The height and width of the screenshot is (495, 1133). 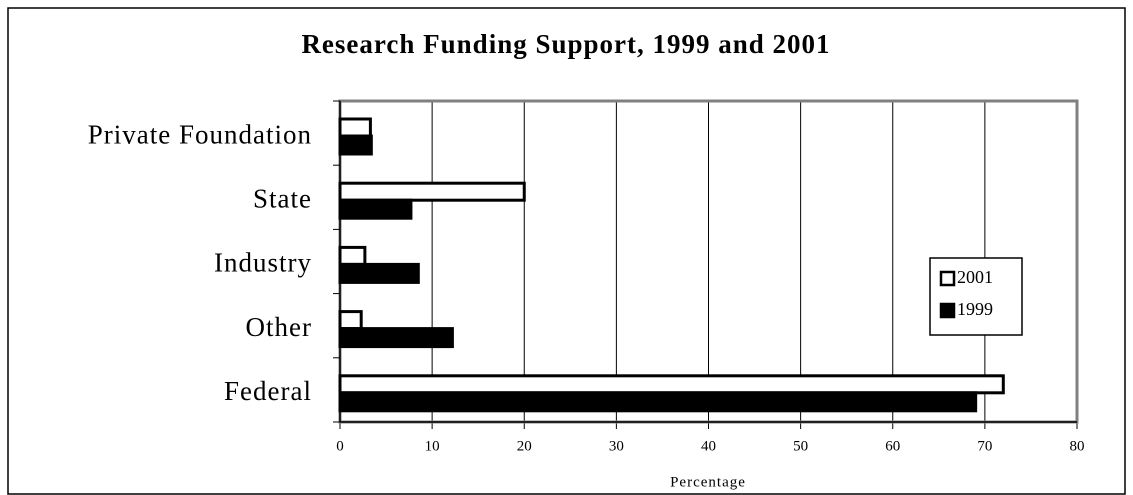 What do you see at coordinates (263, 263) in the screenshot?
I see `y-tick-label: Industry` at bounding box center [263, 263].